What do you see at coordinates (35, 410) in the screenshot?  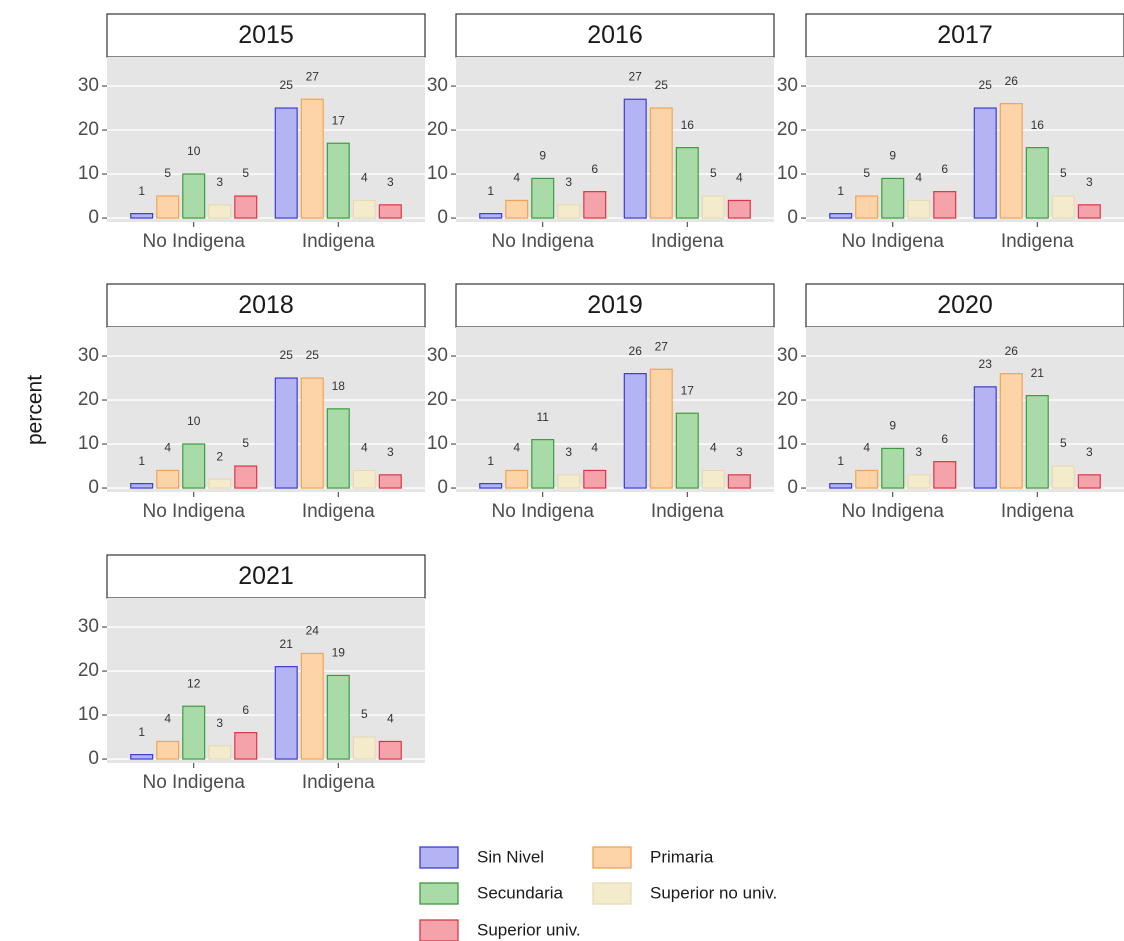 I see `y-axis-label: percent` at bounding box center [35, 410].